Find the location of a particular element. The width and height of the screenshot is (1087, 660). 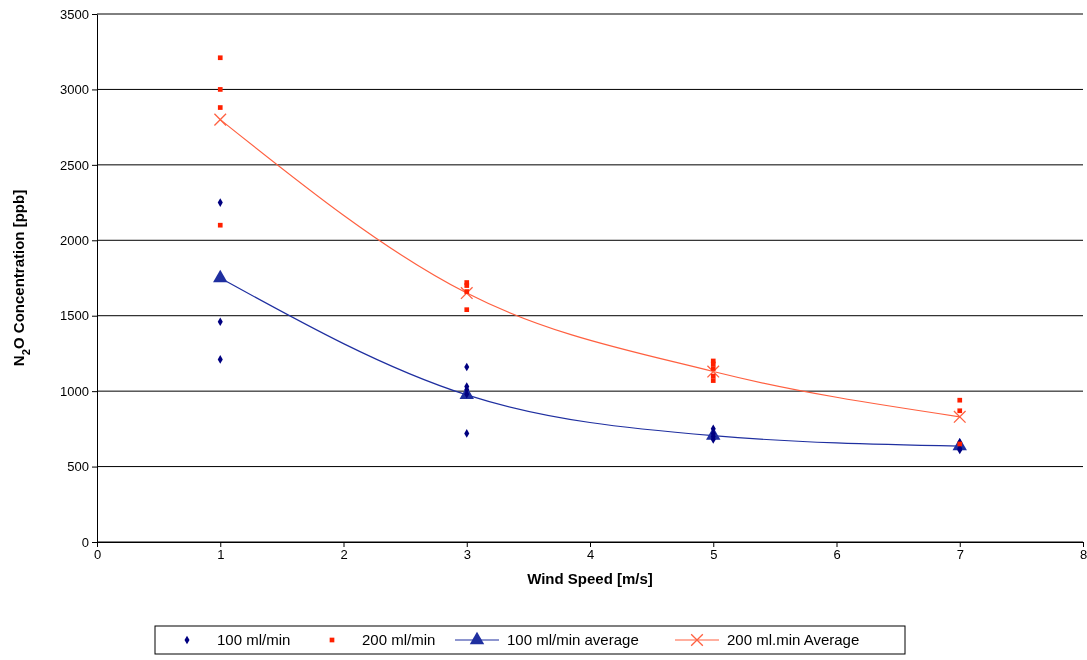

y-tick-label: 1500 is located at coordinates (74, 316).